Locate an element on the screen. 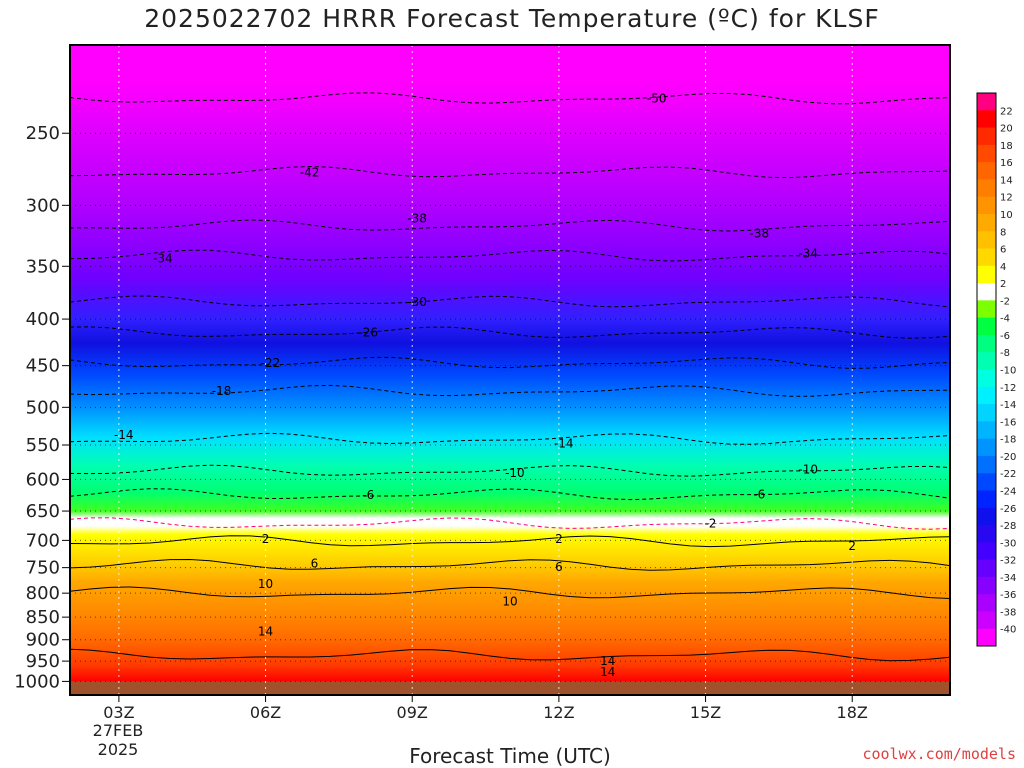 The width and height of the screenshot is (1024, 768). isotherm-label: -30 is located at coordinates (417, 302).